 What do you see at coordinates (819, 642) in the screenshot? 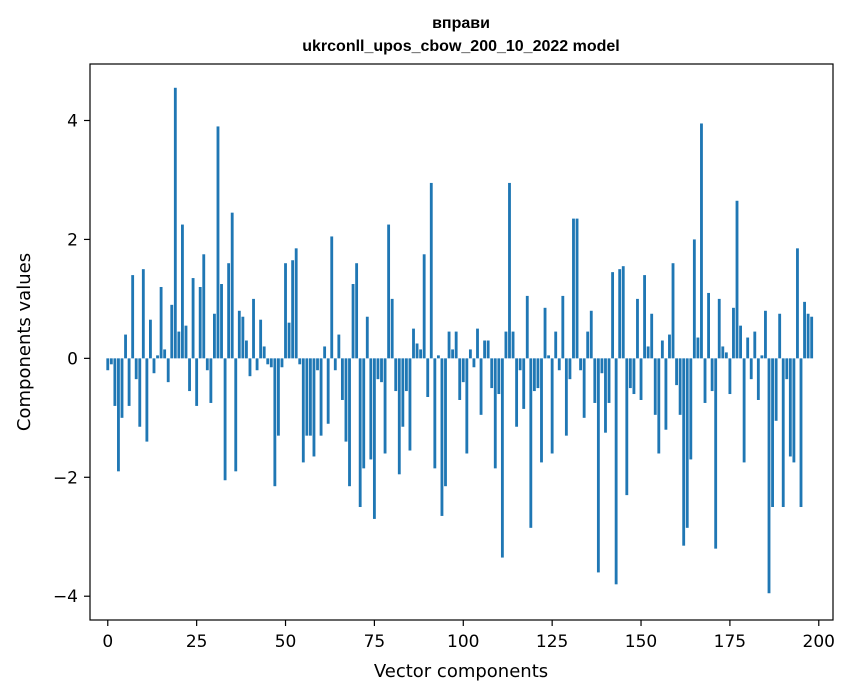
I see `x-tick-label: 200` at bounding box center [819, 642].